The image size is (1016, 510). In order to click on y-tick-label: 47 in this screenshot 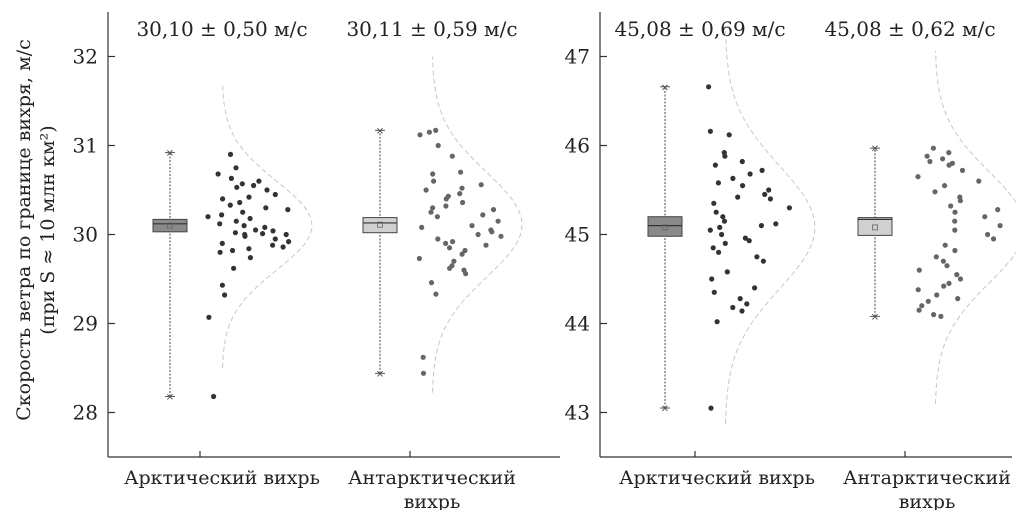, I will do `click(577, 57)`.